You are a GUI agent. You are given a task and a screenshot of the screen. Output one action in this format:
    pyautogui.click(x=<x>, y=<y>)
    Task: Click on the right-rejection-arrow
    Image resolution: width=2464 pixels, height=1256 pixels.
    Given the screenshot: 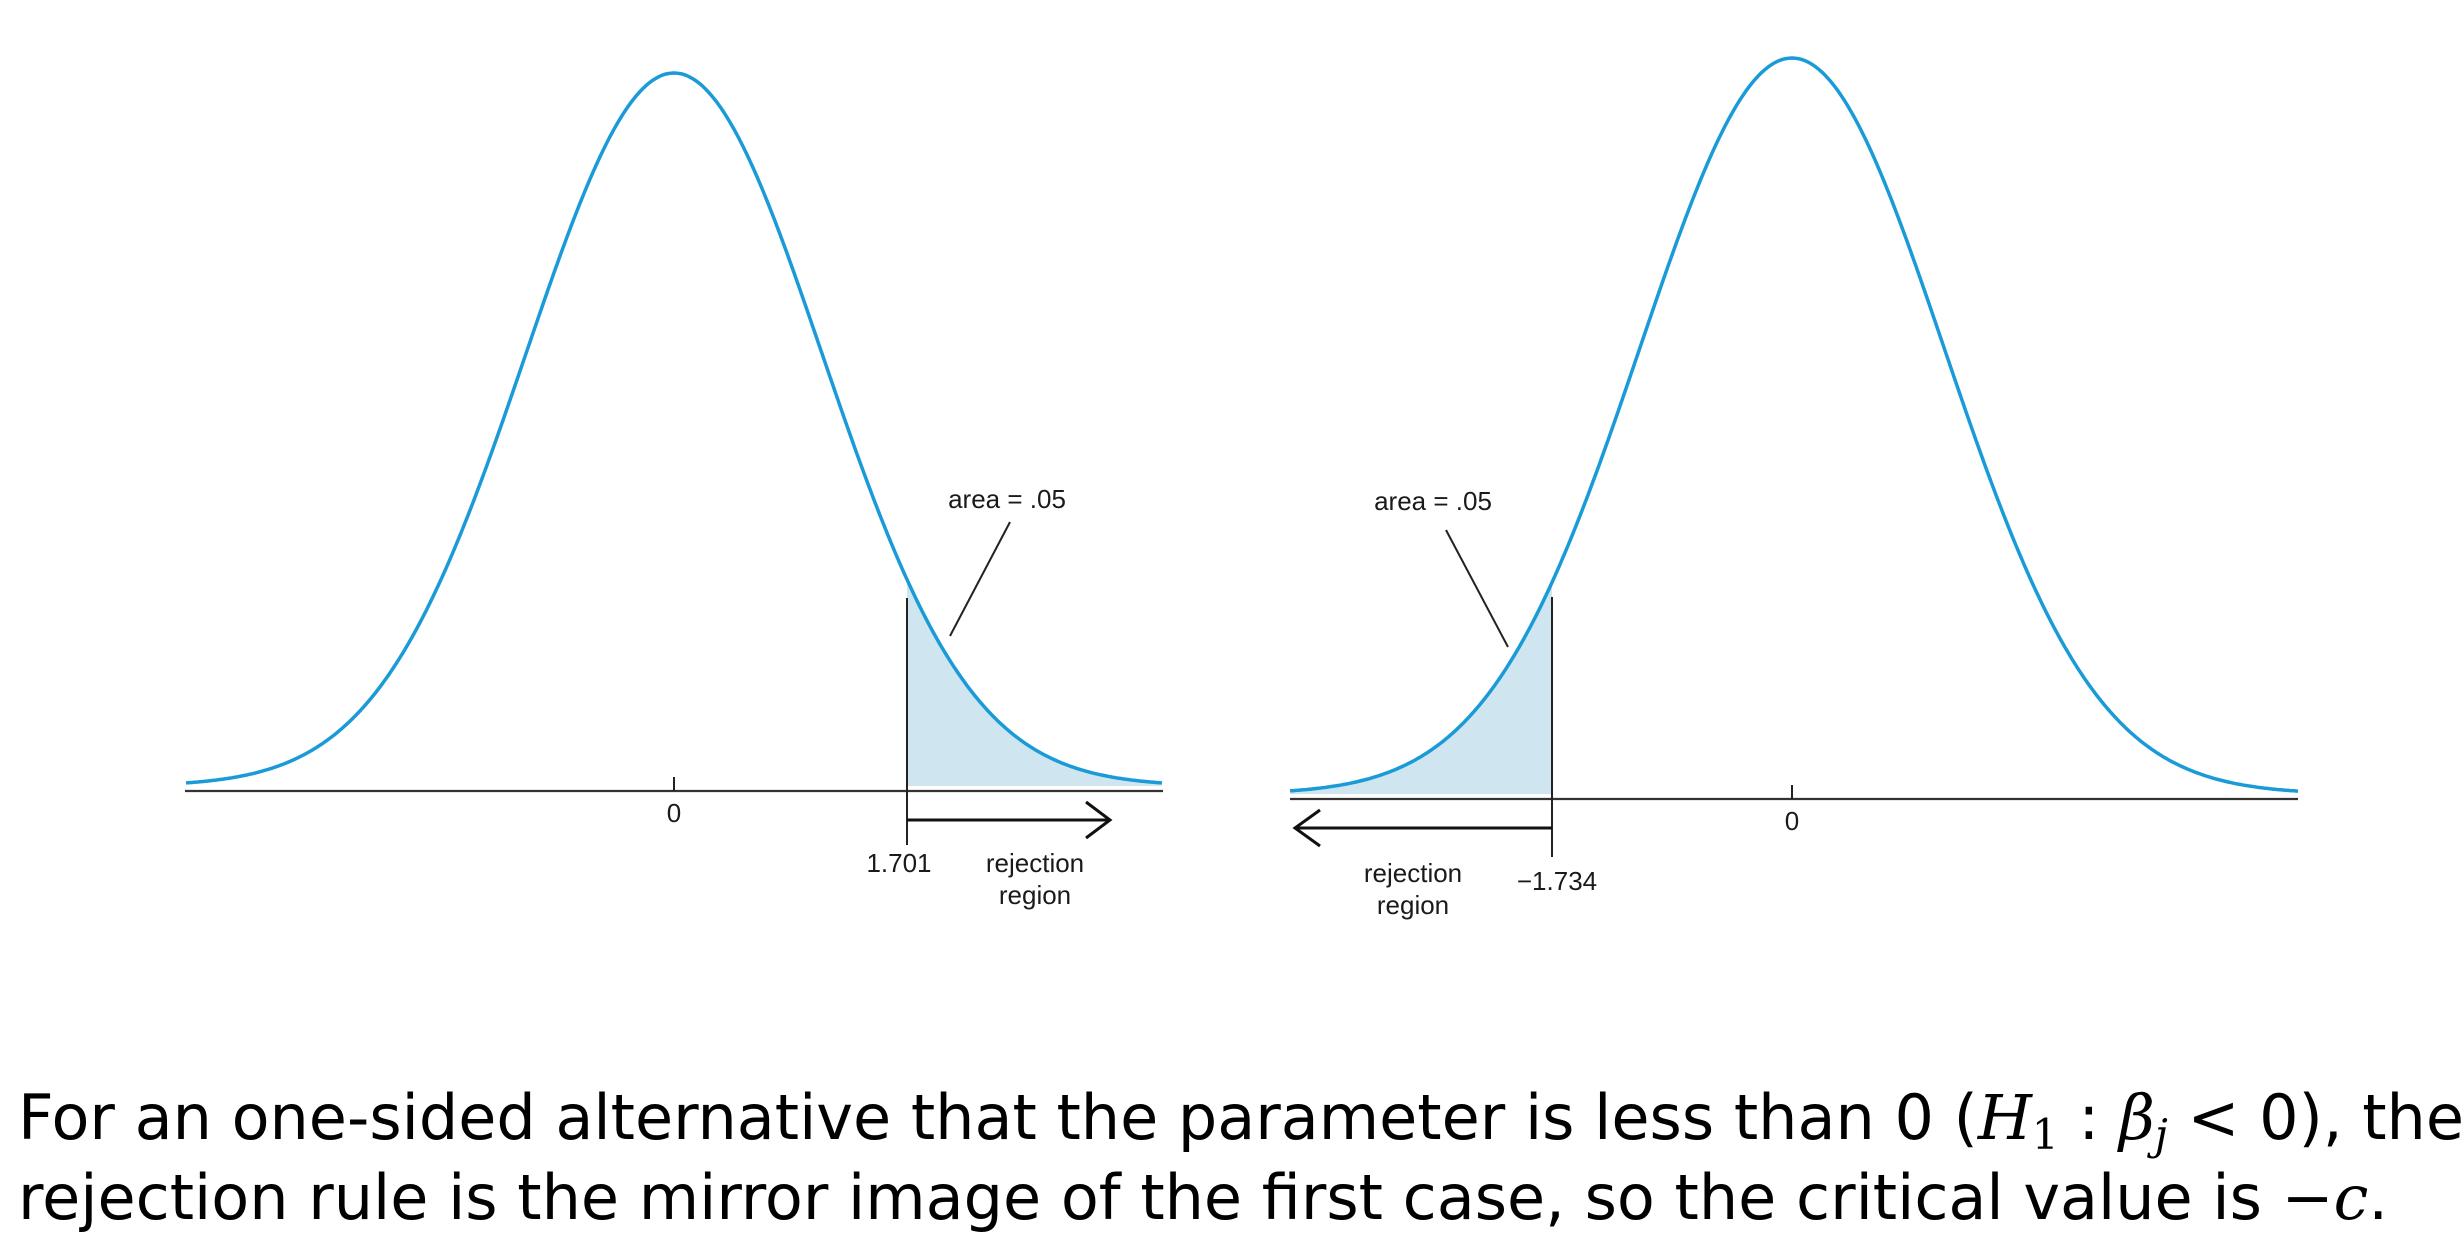 What is the action you would take?
    pyautogui.click(x=1422, y=828)
    